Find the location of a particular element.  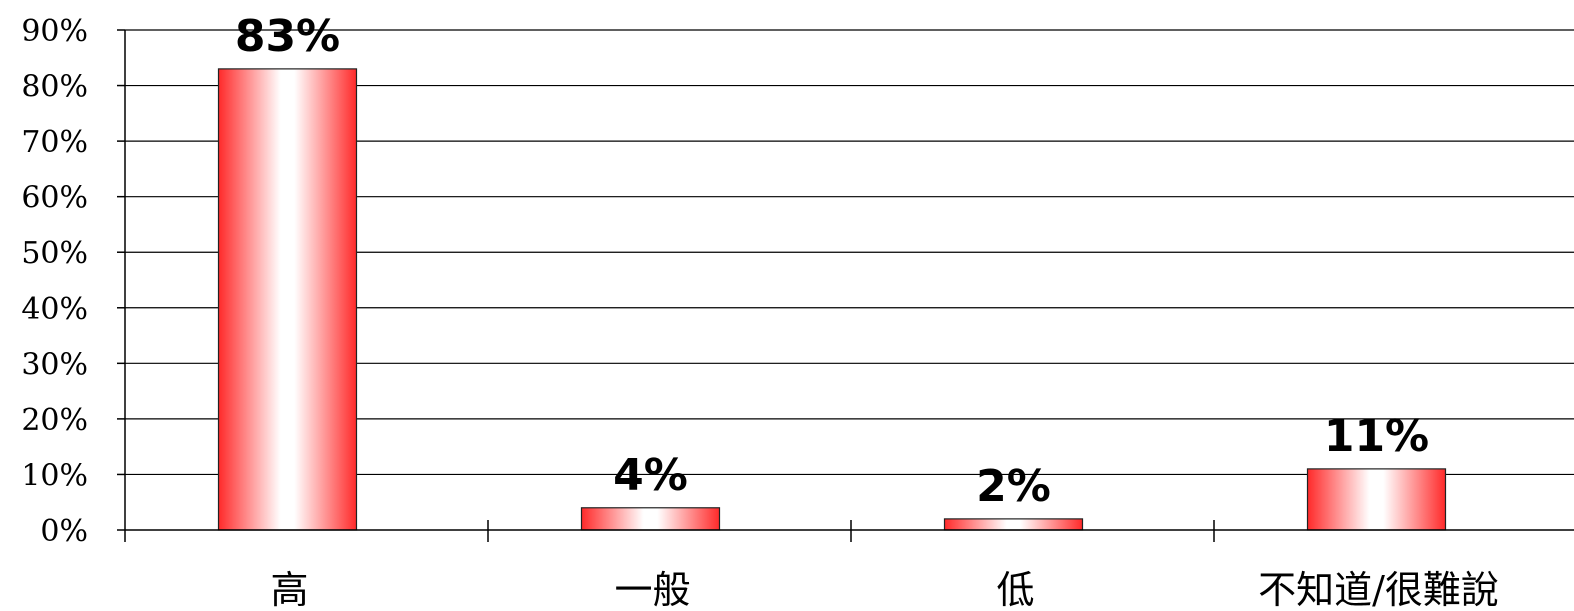

x-tick-label: 高 is located at coordinates (289, 589).